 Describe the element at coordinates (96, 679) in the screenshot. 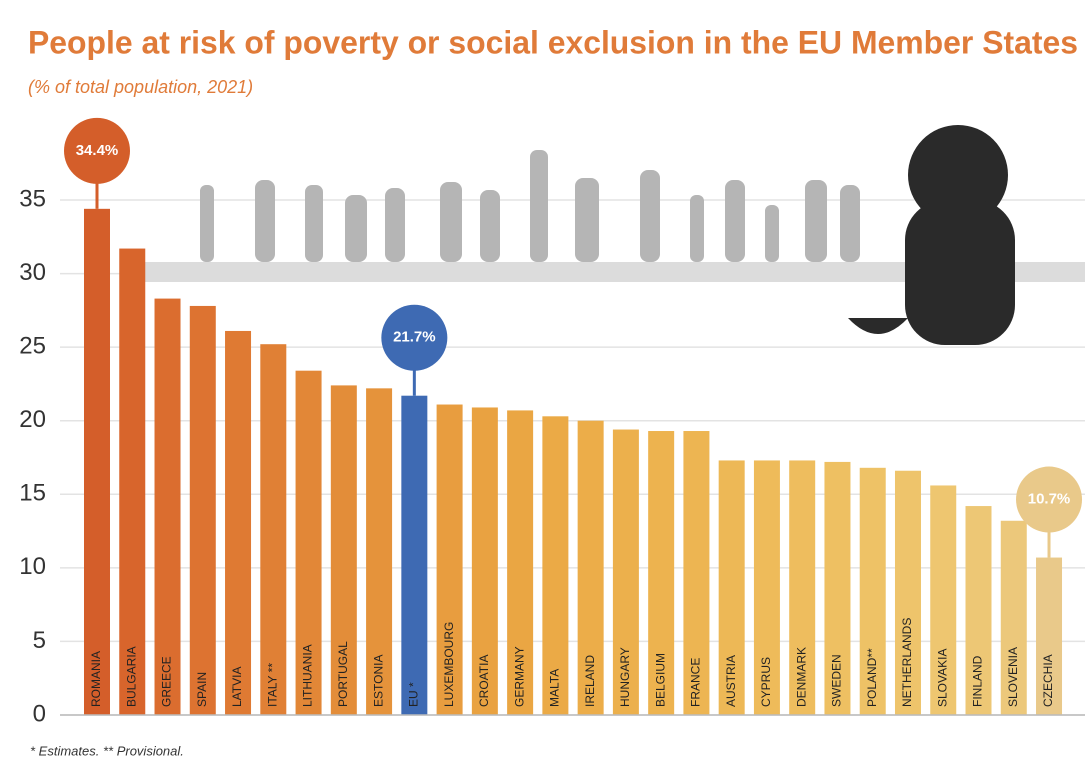

I see `x-tick-label: ROMANIA` at that location.